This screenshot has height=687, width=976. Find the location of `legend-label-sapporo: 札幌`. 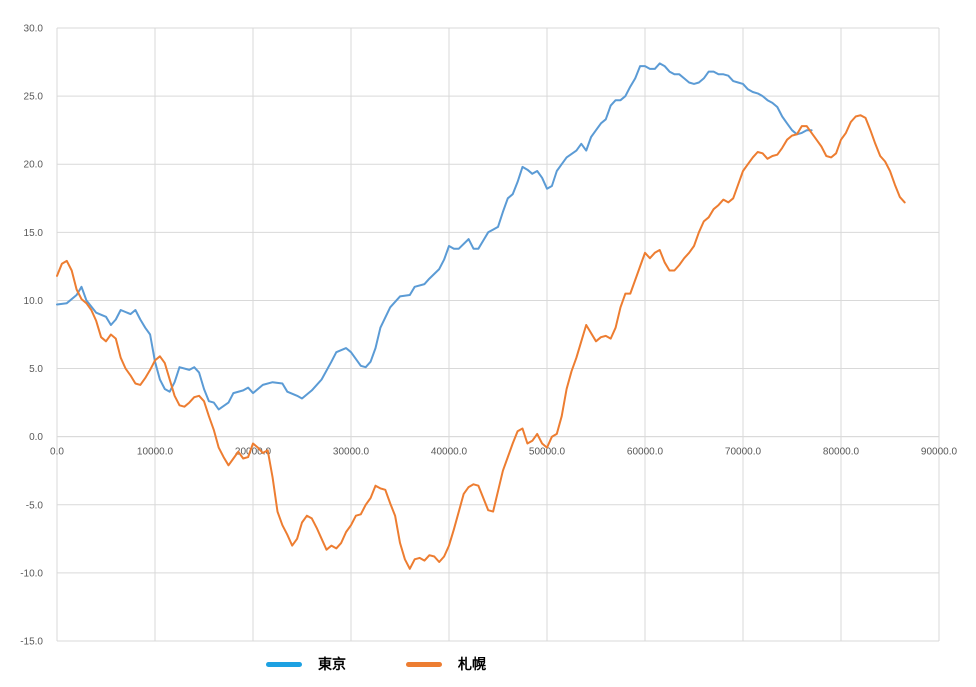

legend-label-sapporo: 札幌 is located at coordinates (472, 665).